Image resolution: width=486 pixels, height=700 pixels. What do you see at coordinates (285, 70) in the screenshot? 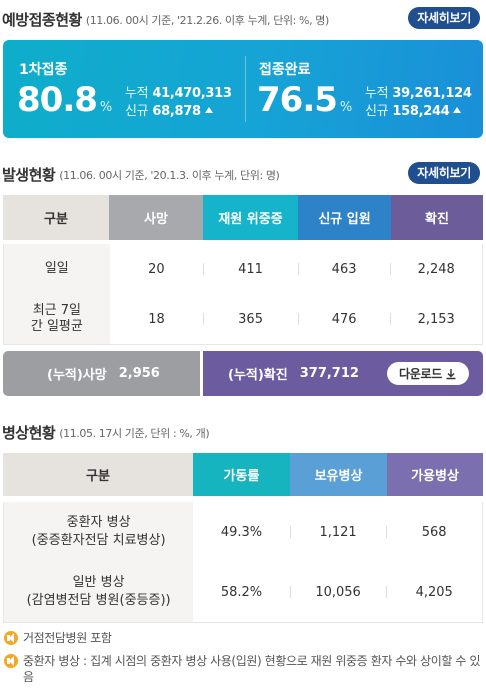
I see `complete-dose-label: 접종완료` at bounding box center [285, 70].